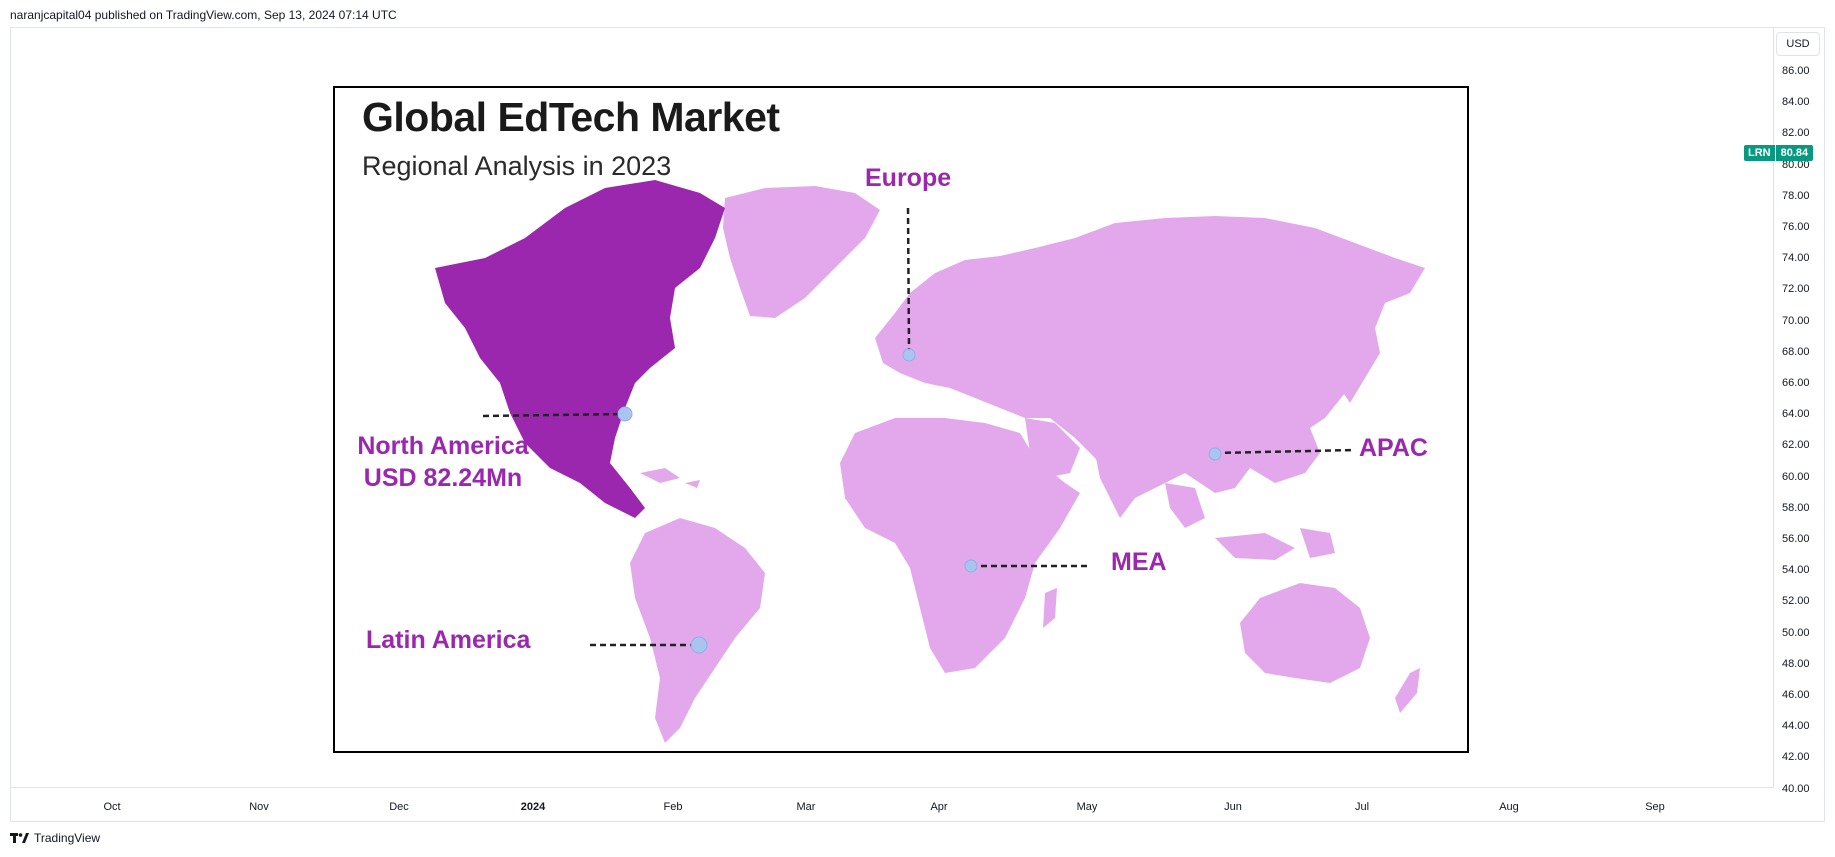 This screenshot has height=857, width=1835. I want to click on connector-north-america, so click(554, 415).